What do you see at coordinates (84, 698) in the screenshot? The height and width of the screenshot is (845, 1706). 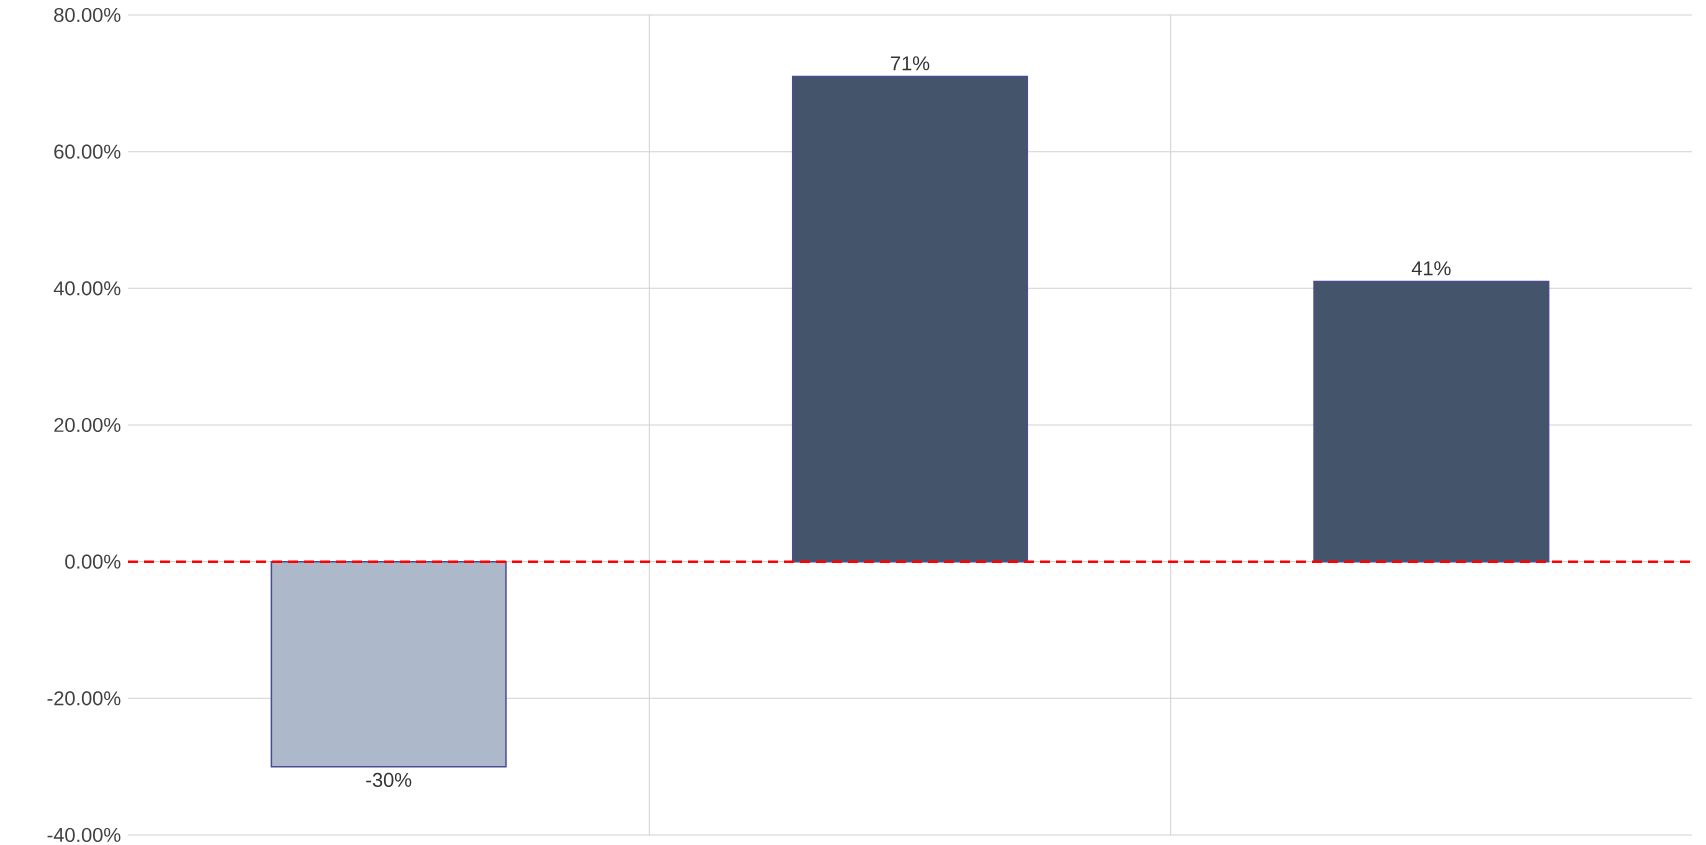 I see `y-tick-label: -20.00%` at bounding box center [84, 698].